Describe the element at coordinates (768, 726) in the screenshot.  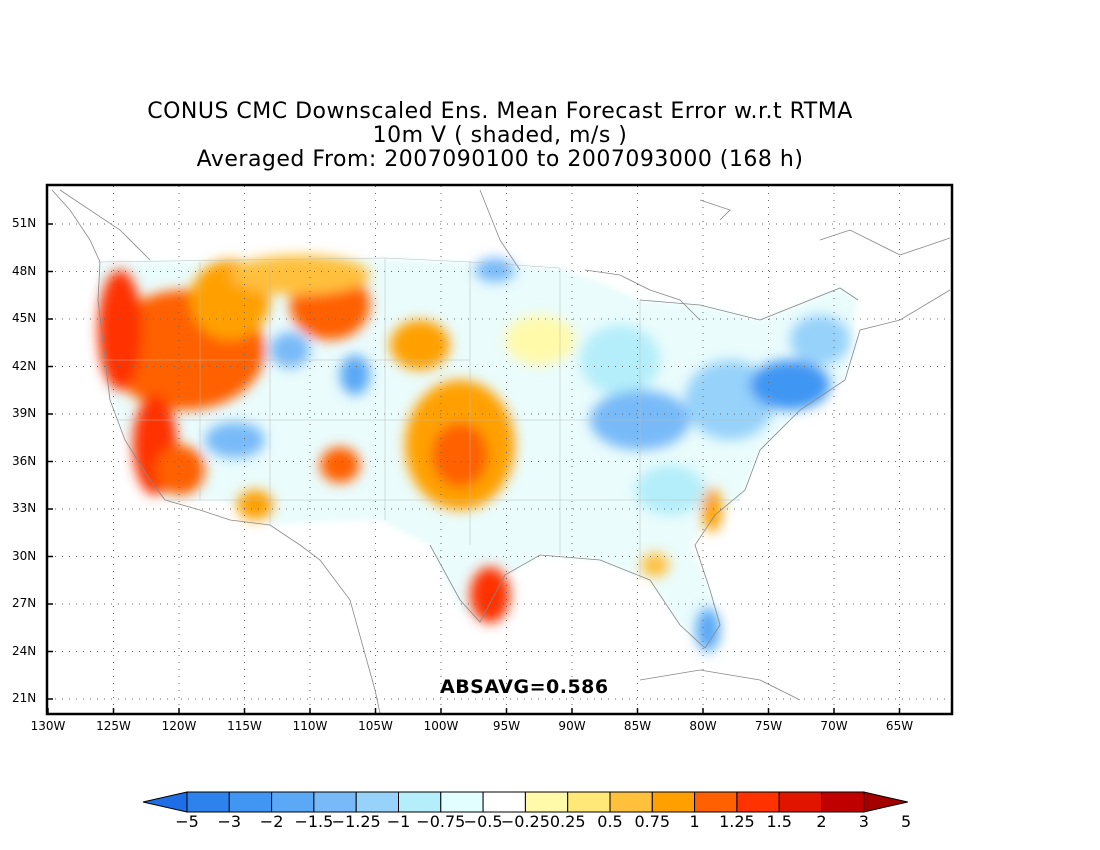
I see `lon-label: 75W` at that location.